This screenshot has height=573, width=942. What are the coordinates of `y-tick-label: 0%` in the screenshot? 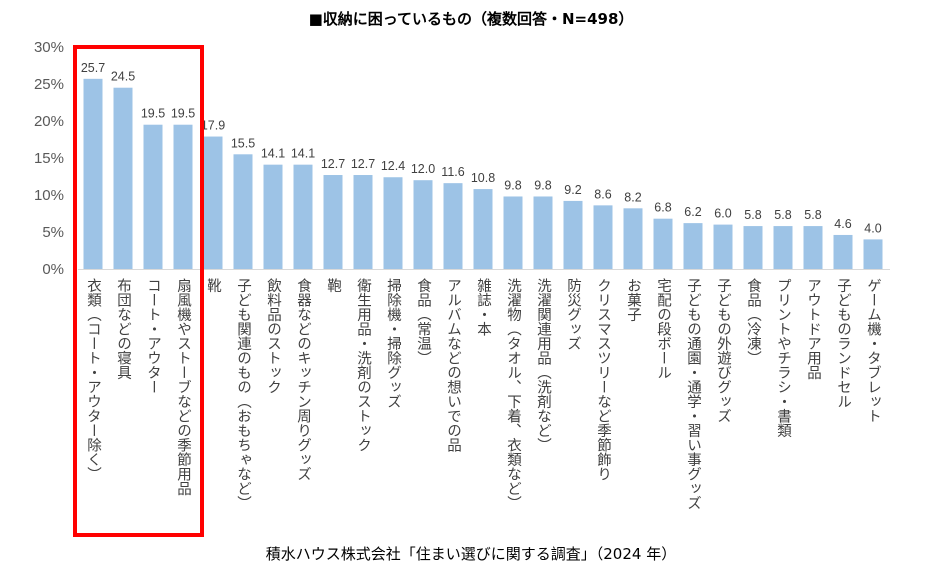 It's located at (53, 269).